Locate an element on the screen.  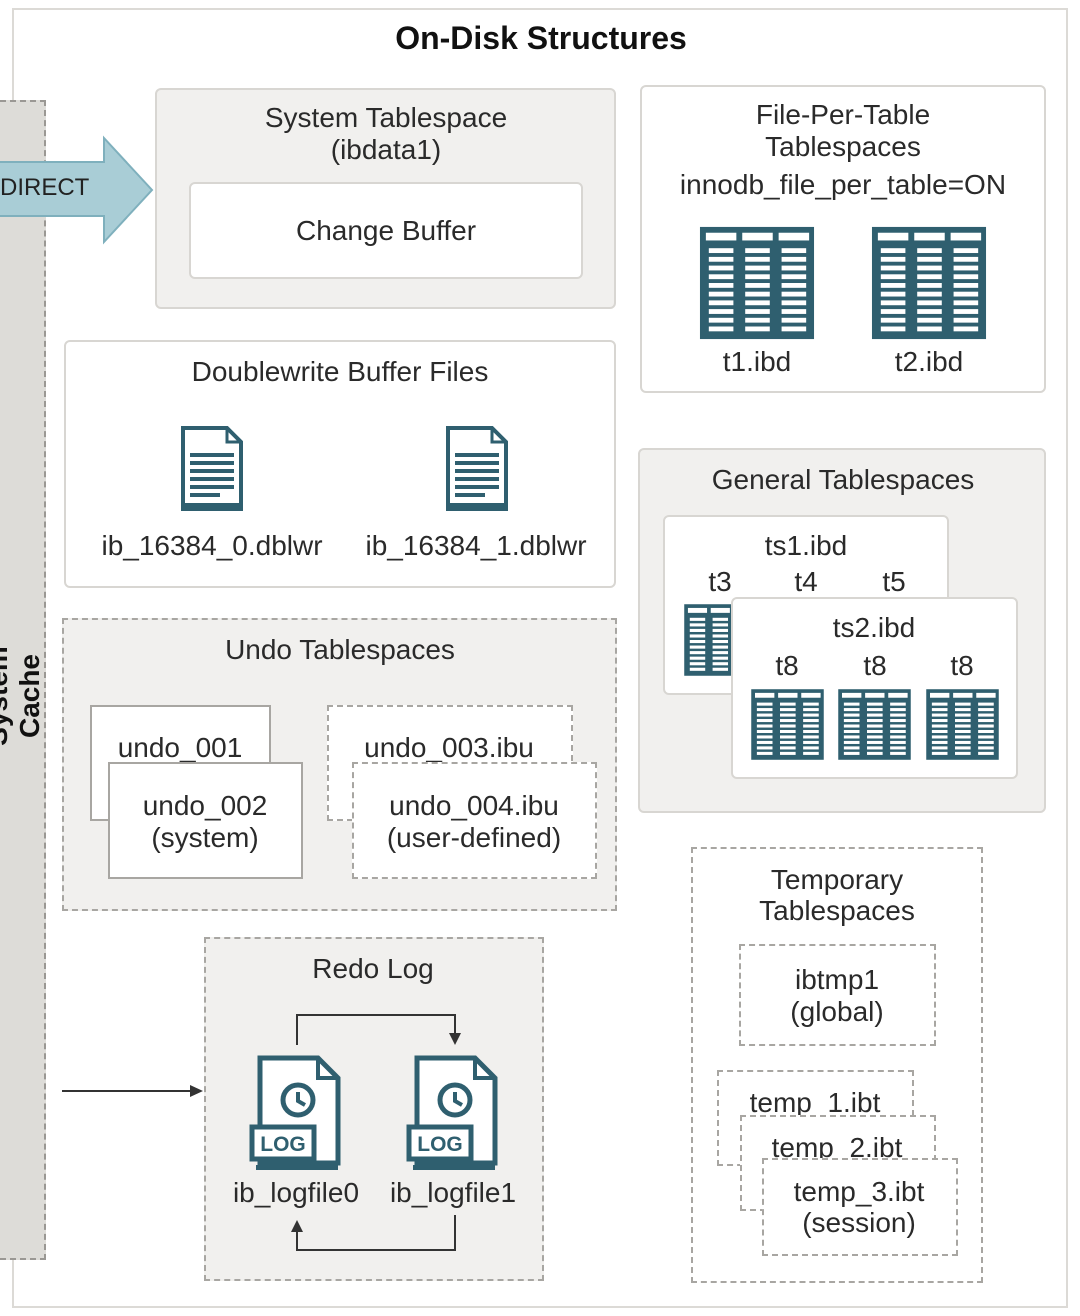
ibtmp1 is located at coordinates (837, 995).